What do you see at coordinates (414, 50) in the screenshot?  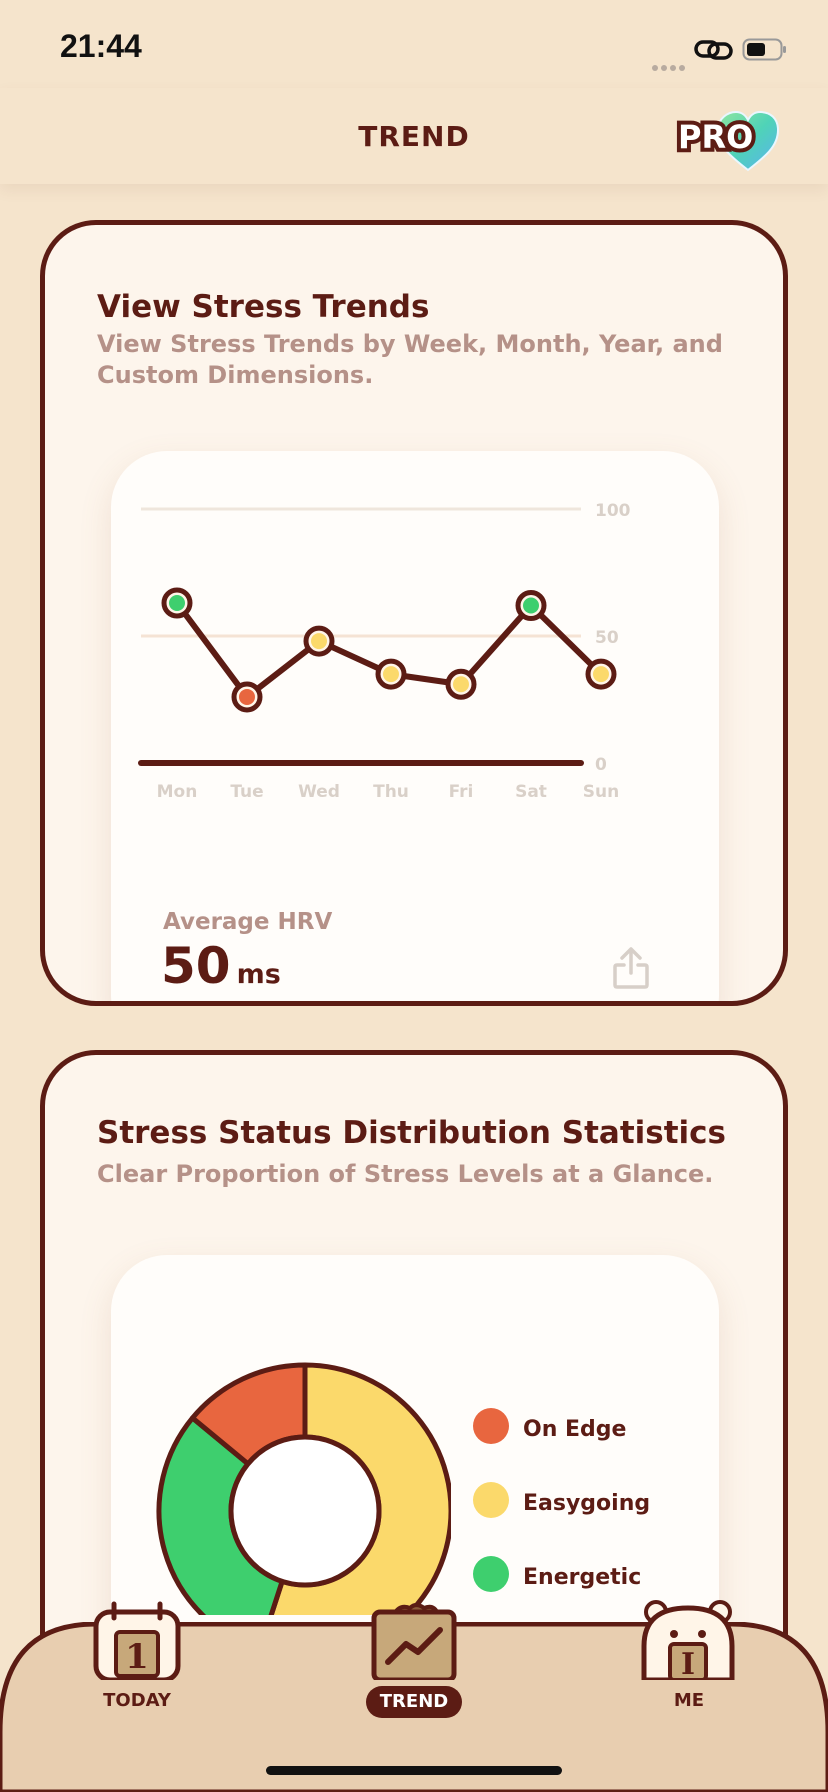 I see `status-bar: 21:44` at bounding box center [414, 50].